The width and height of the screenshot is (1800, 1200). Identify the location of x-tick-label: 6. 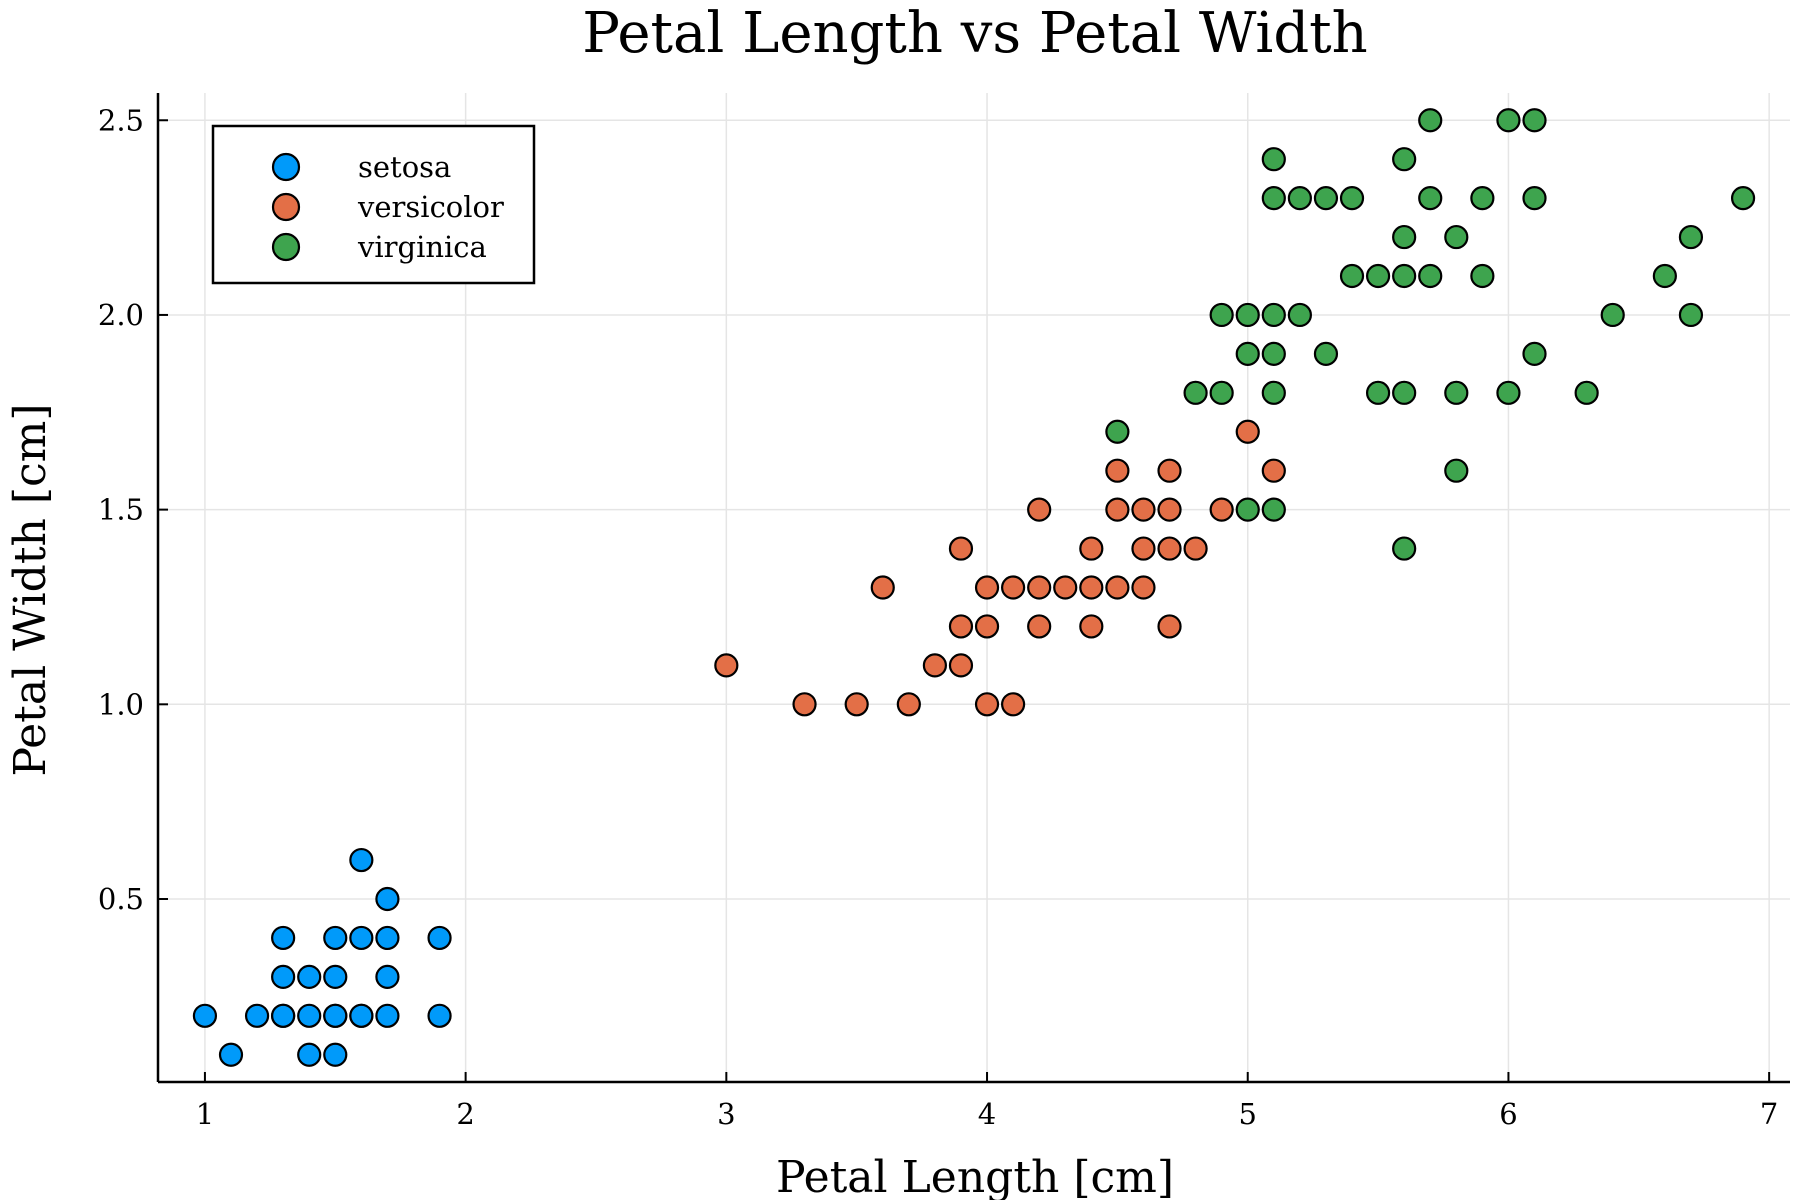
(1508, 1114).